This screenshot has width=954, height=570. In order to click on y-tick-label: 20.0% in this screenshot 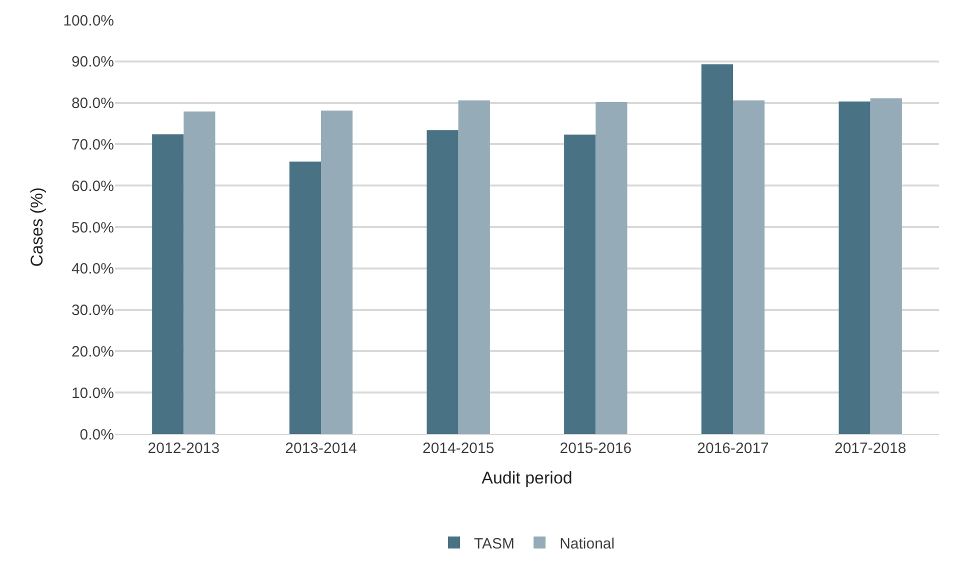, I will do `click(92, 351)`.